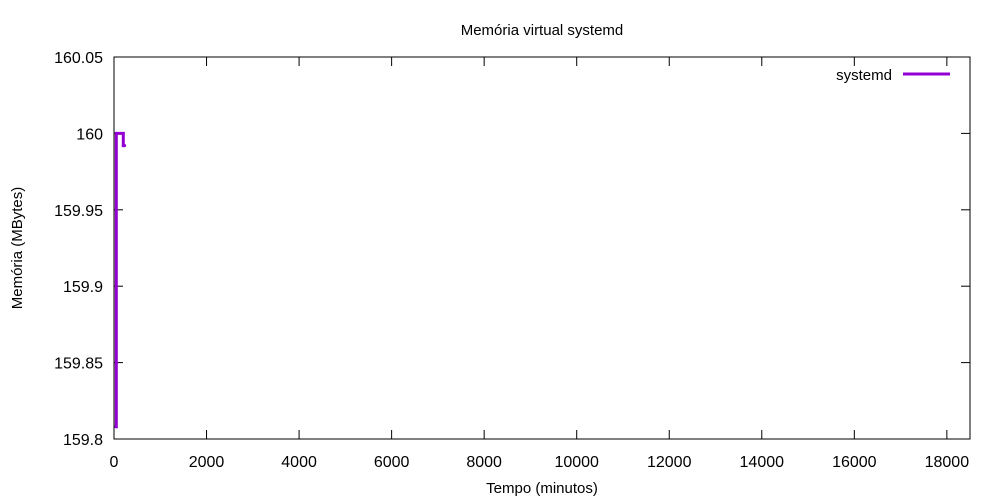  I want to click on series-line-systemd, so click(119, 280).